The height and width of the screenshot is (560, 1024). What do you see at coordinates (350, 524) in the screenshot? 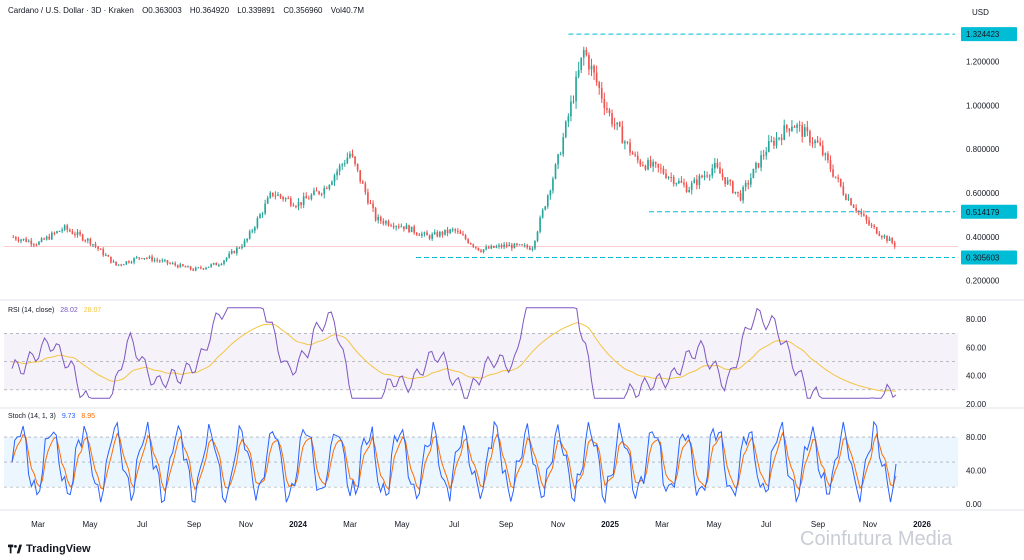
I see `time-axis-label: Mar` at bounding box center [350, 524].